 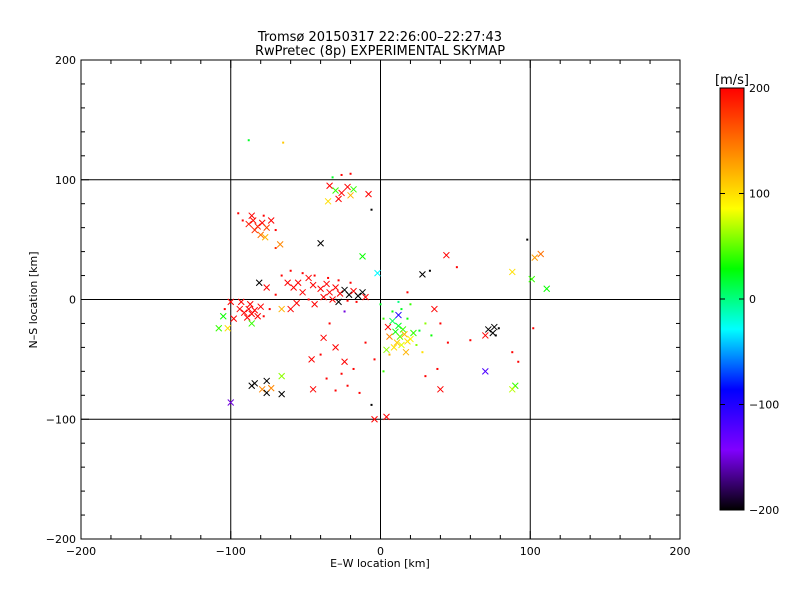 What do you see at coordinates (231, 551) in the screenshot?
I see `x-tick-label: −100` at bounding box center [231, 551].